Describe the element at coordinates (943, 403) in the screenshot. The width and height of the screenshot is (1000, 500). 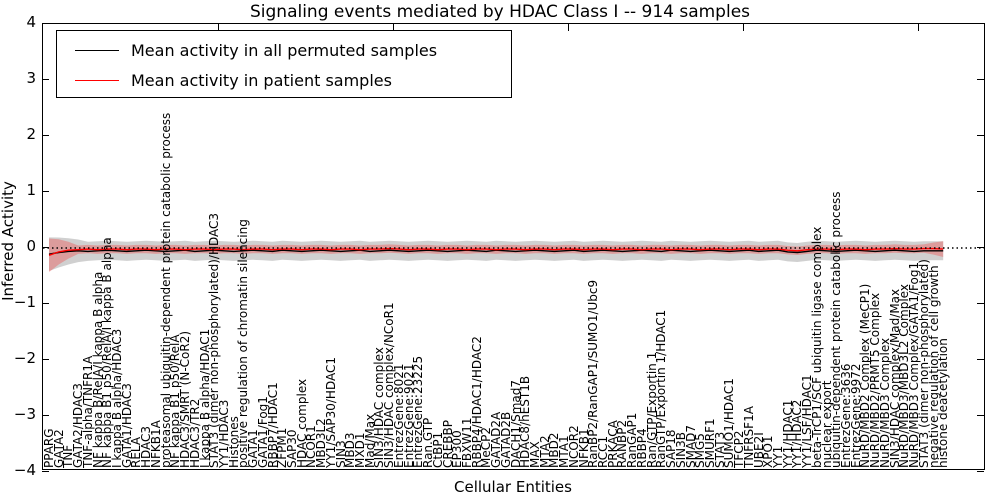
I see `x-tick-label: histone deacetylation` at that location.